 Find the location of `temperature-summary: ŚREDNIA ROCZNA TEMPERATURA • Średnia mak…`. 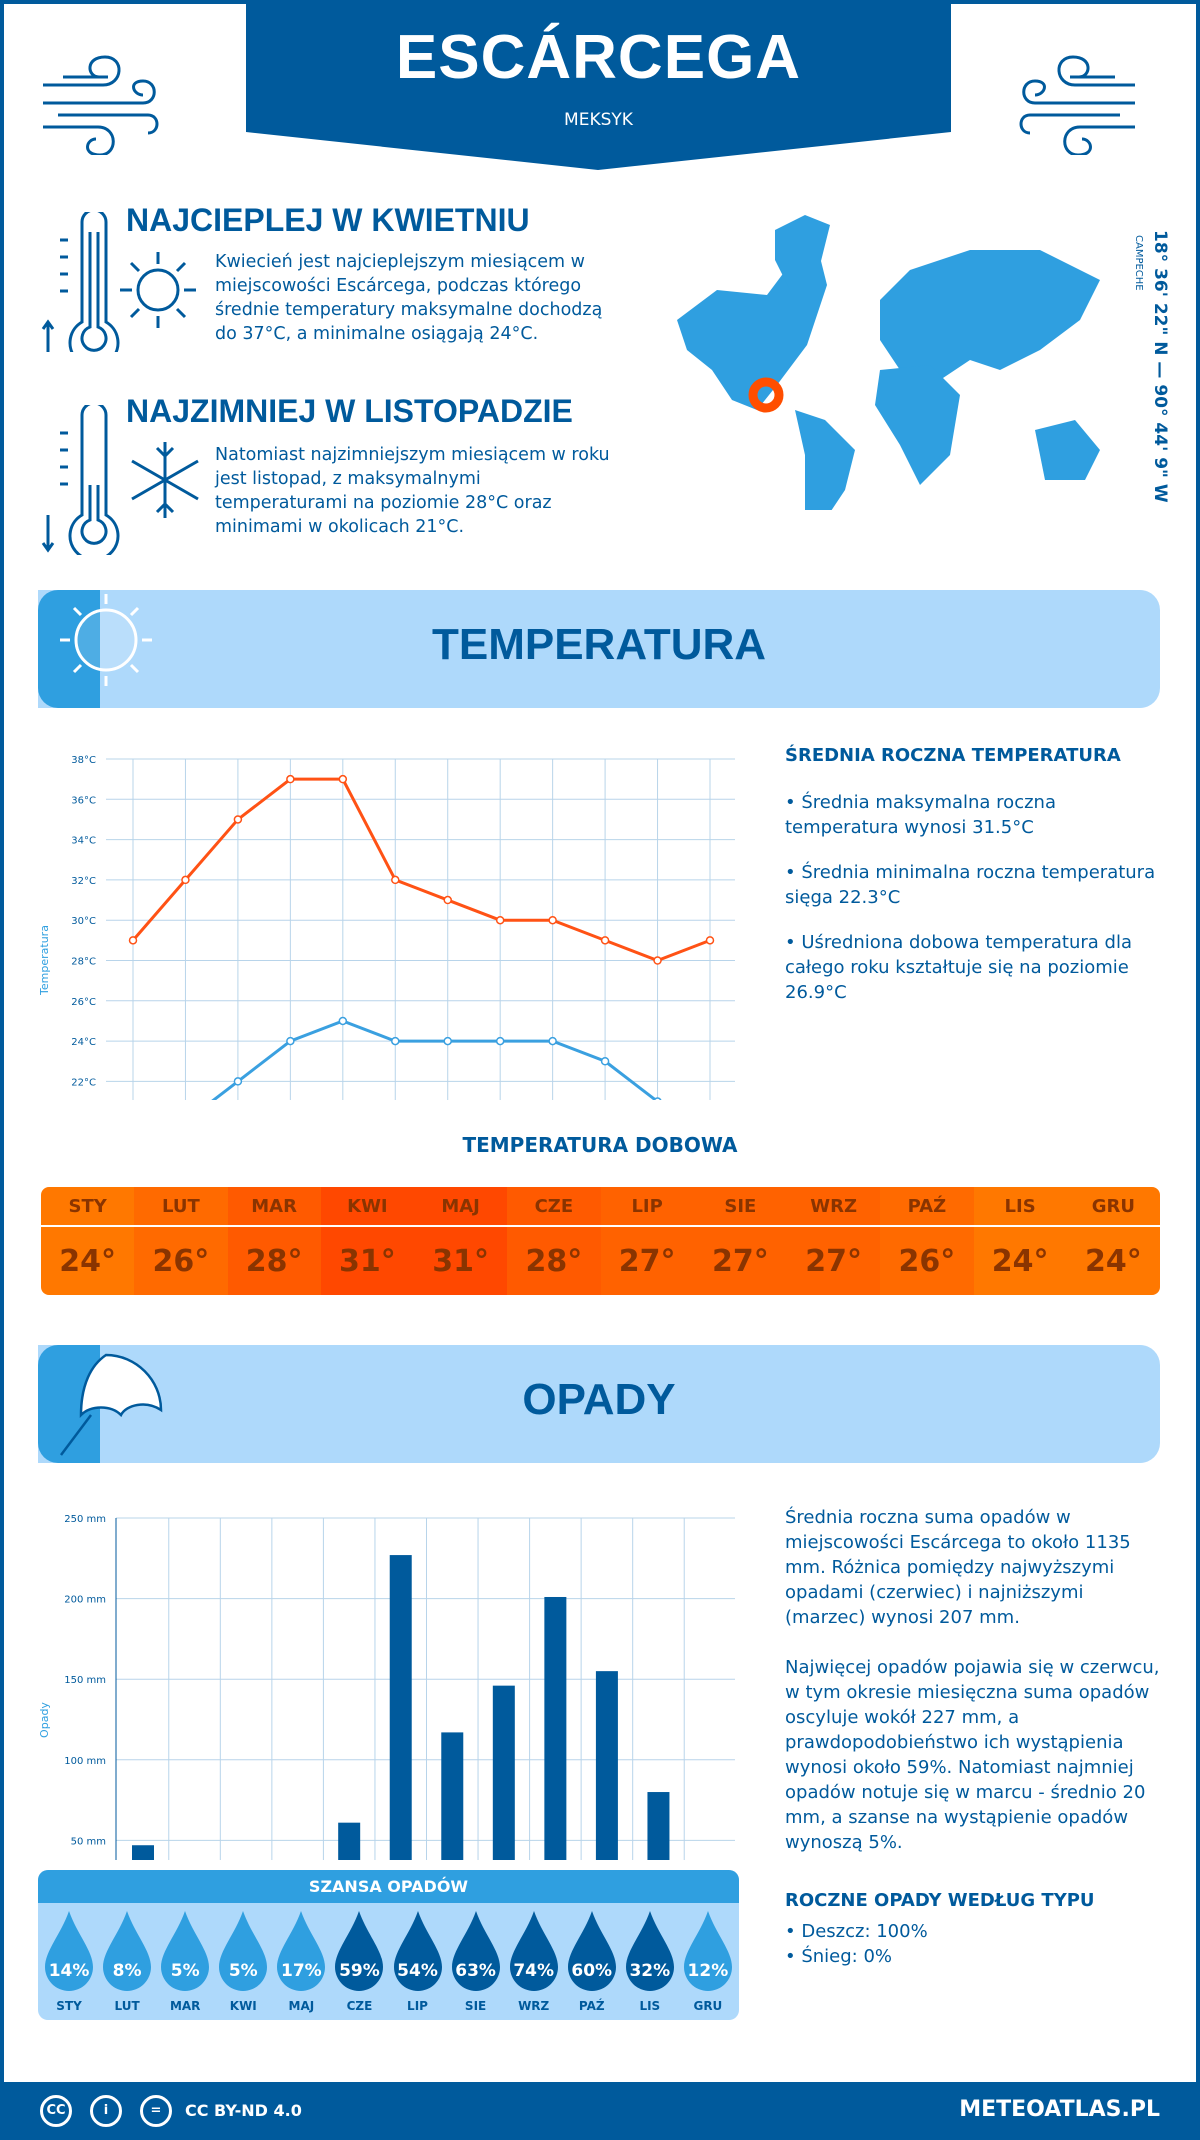

temperature-summary: ŚREDNIA ROCZNA TEMPERATURA • Średnia mak… is located at coordinates (975, 885).